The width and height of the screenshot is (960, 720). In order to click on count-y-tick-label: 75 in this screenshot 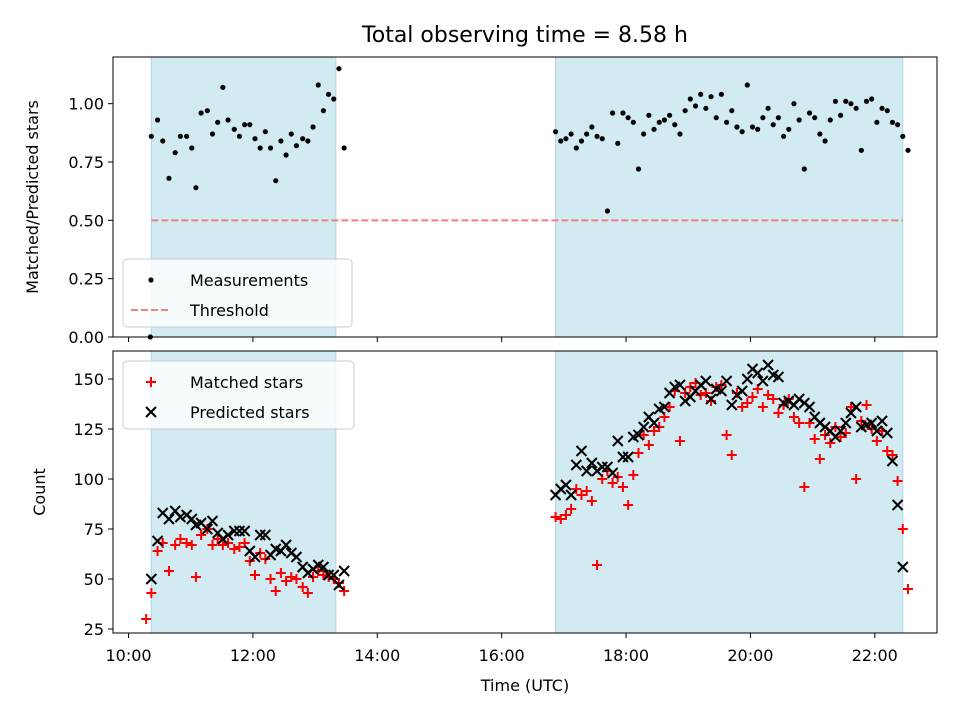, I will do `click(94, 529)`.